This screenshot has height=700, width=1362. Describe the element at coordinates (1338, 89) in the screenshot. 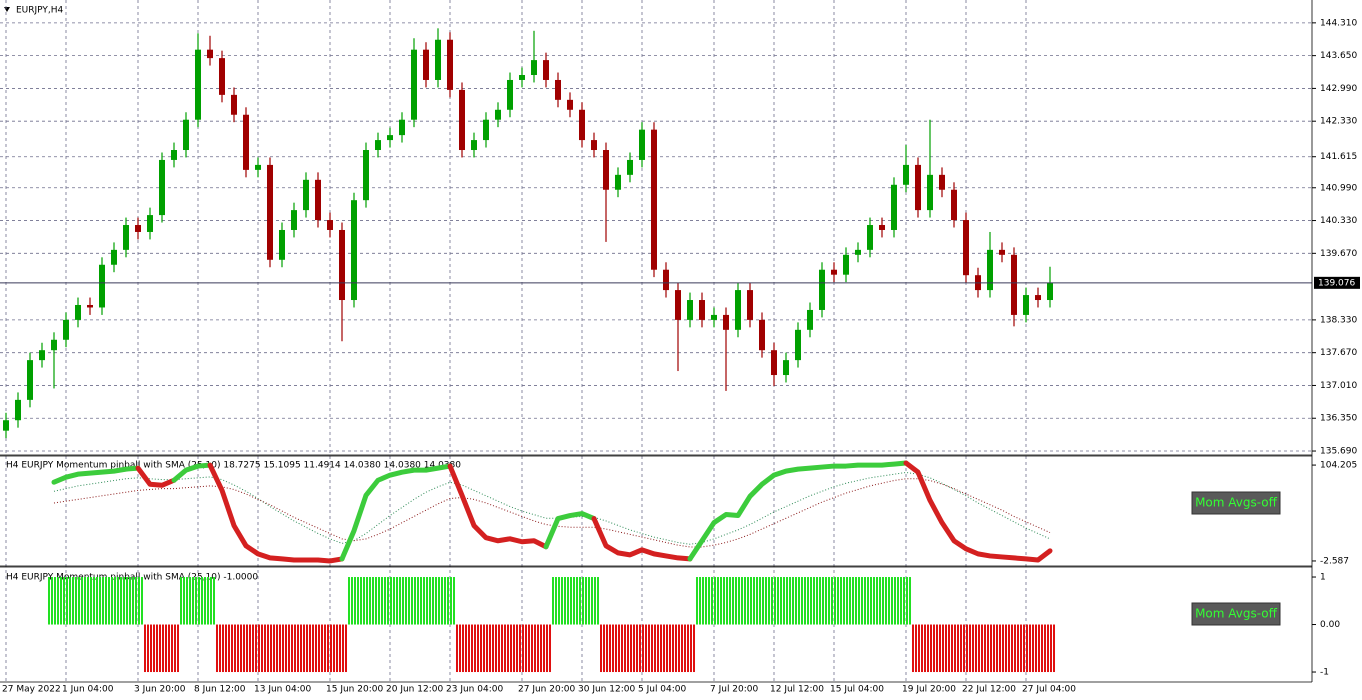

I see `y-tick-label: 142.990` at that location.